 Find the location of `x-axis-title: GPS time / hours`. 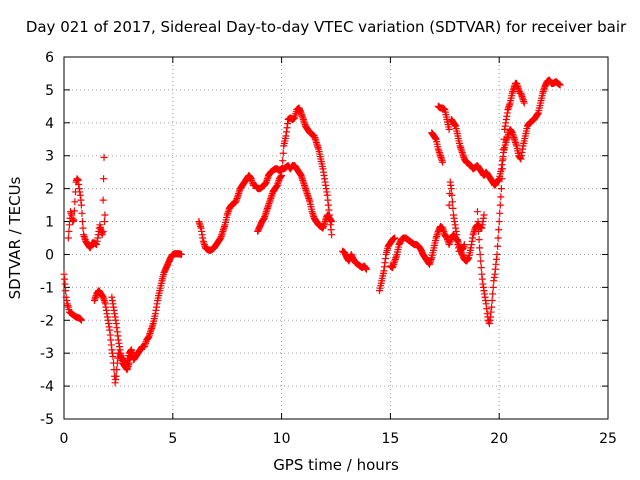

x-axis-title: GPS time / hours is located at coordinates (336, 465).